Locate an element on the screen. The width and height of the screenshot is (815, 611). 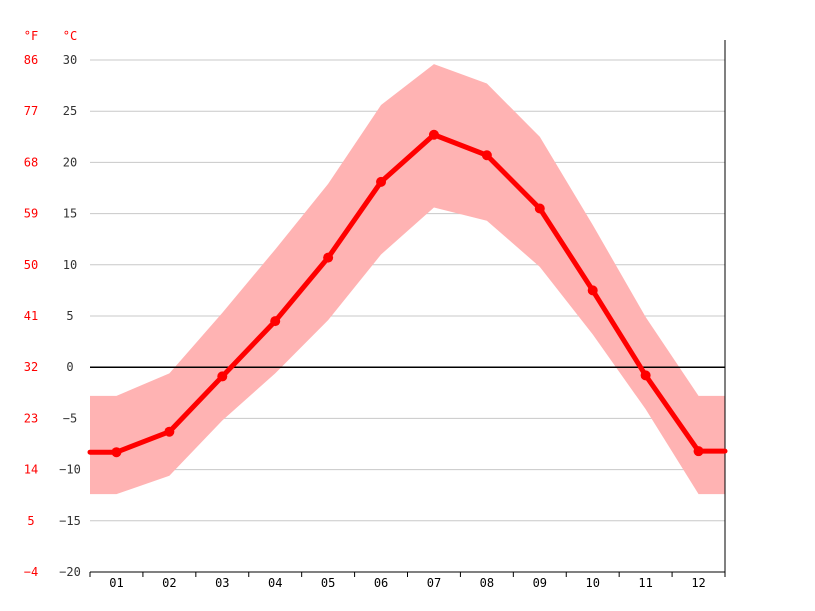
y-tick-fahrenheit: 14 is located at coordinates (31, 470).